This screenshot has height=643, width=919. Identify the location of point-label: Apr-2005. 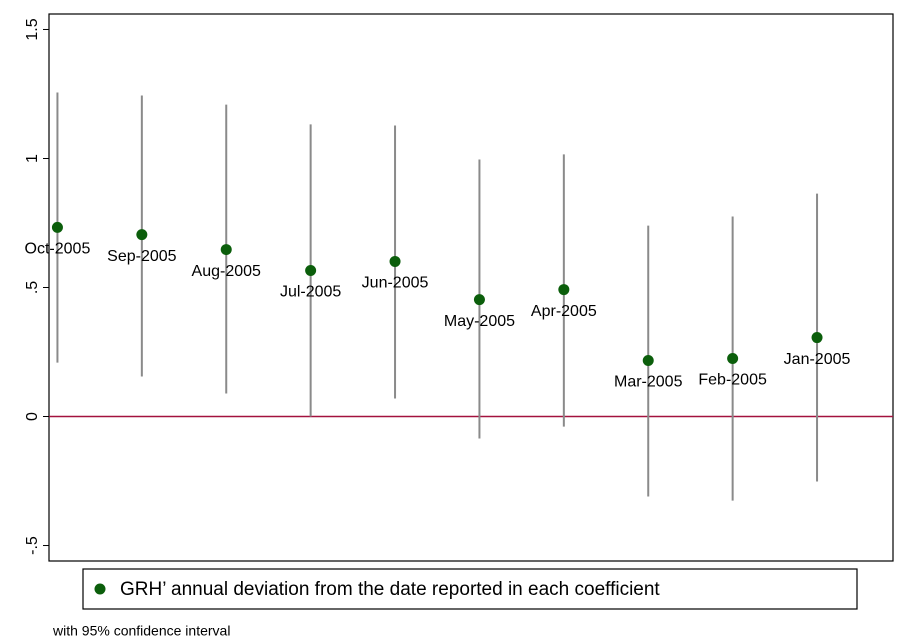
(564, 311).